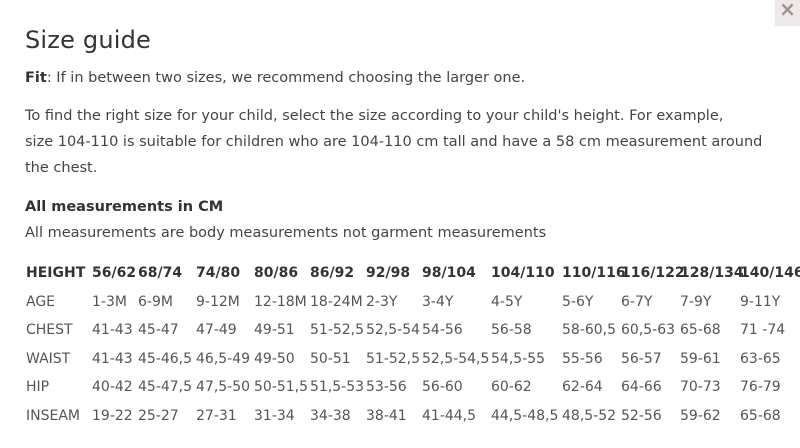 The height and width of the screenshot is (448, 800). Describe the element at coordinates (712, 273) in the screenshot. I see `column-header: 128/134` at that location.